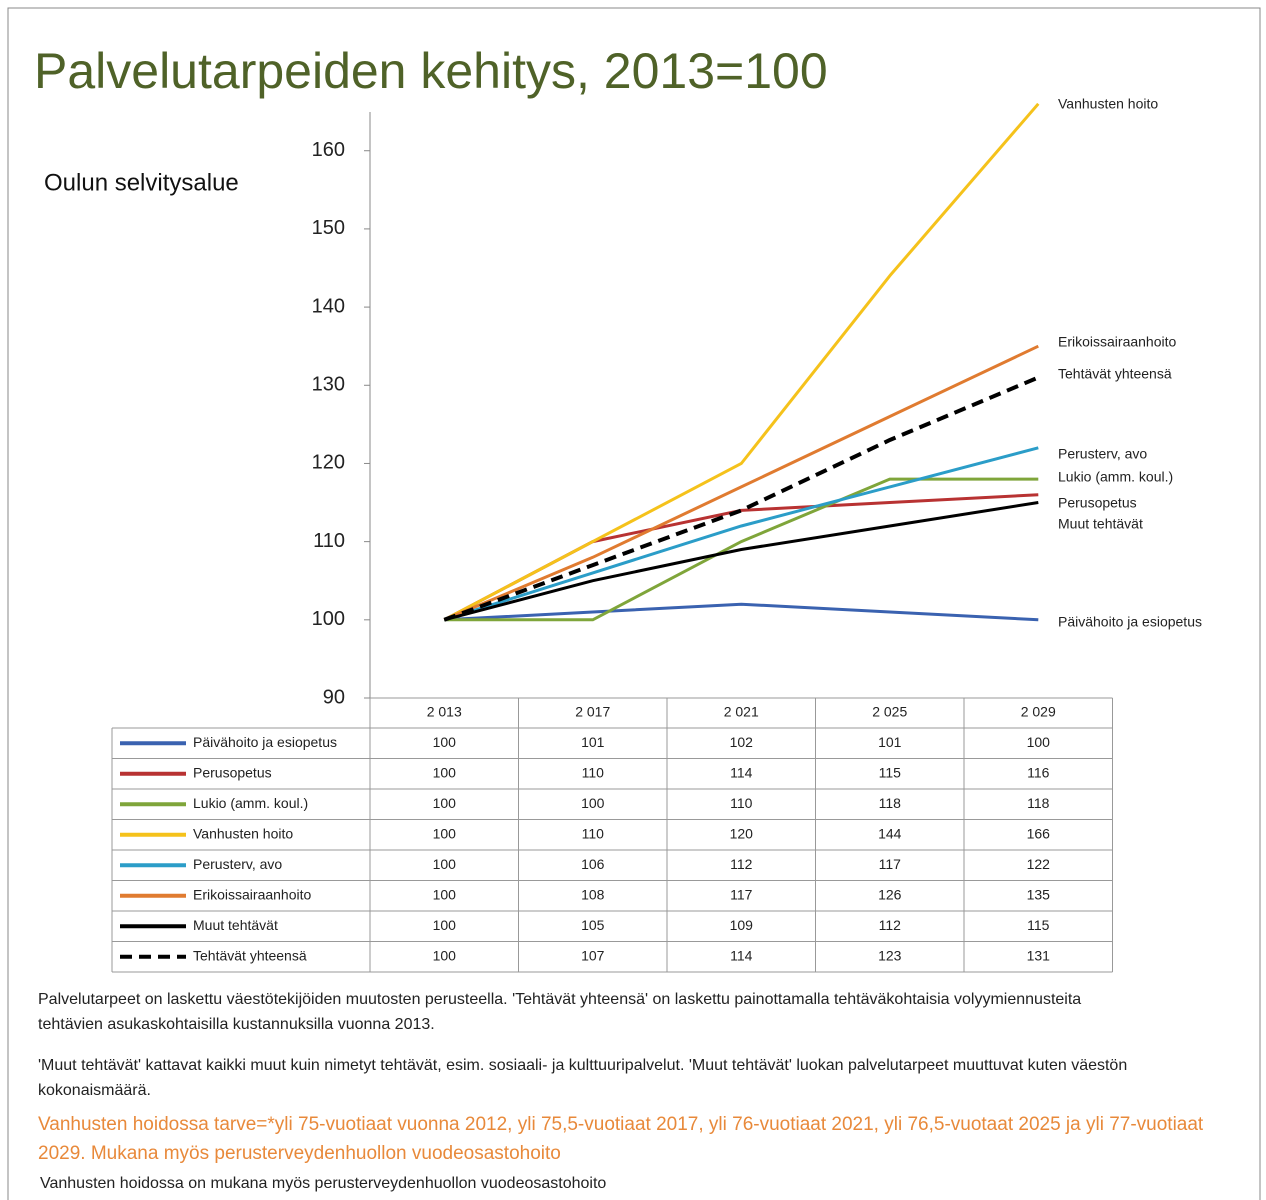  Describe the element at coordinates (328, 385) in the screenshot. I see `y-tick-label: 130` at that location.